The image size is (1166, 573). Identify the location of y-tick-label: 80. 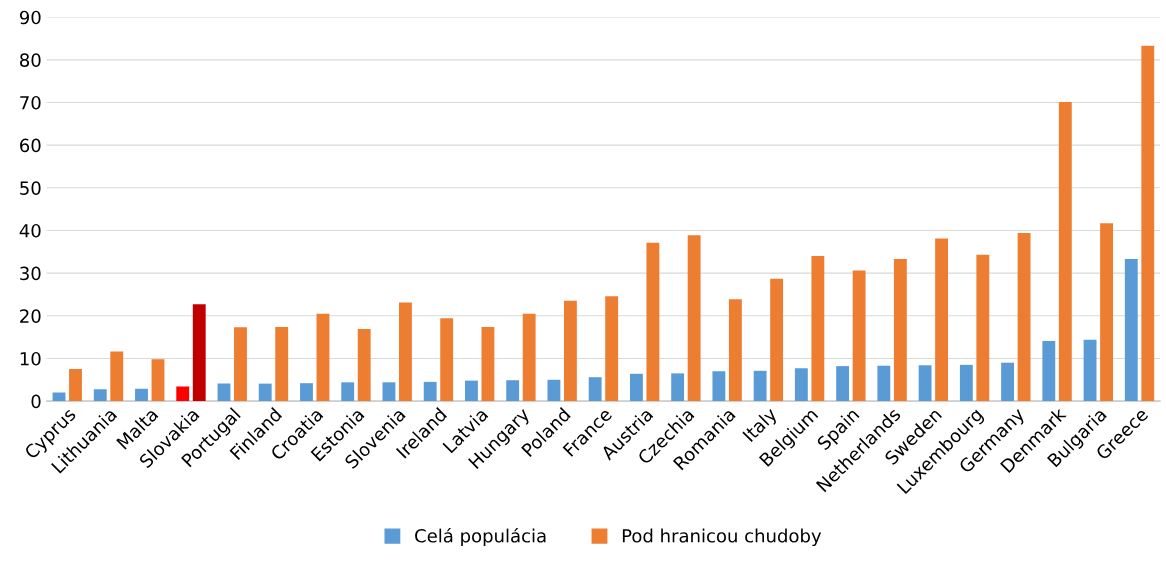
(30, 60).